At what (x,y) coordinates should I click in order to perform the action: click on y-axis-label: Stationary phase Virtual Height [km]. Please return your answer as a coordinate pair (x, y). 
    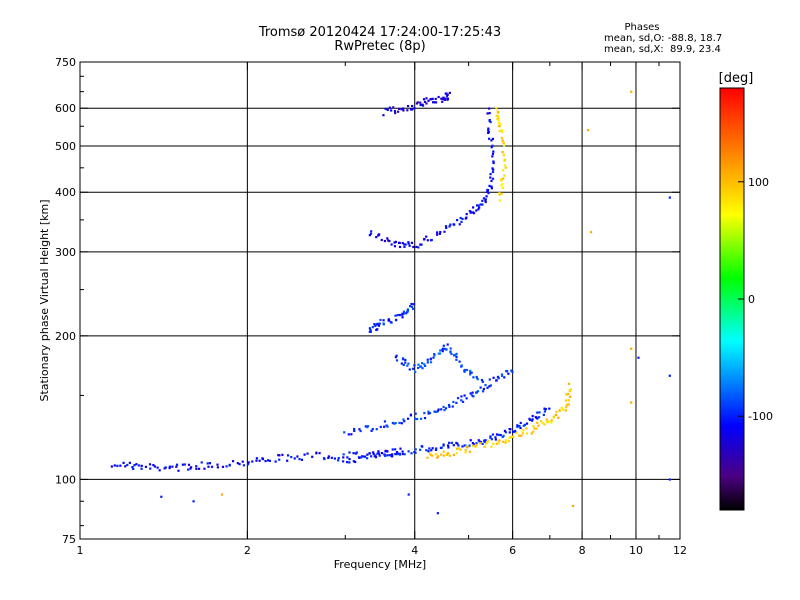
    Looking at the image, I should click on (44, 300).